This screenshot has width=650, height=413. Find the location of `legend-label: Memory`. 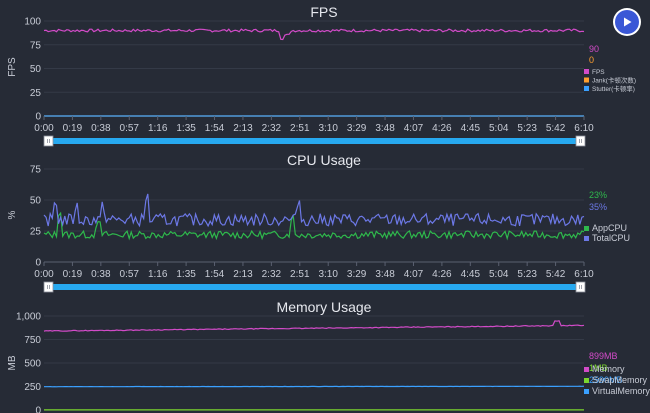

legend-label: Memory is located at coordinates (608, 369).